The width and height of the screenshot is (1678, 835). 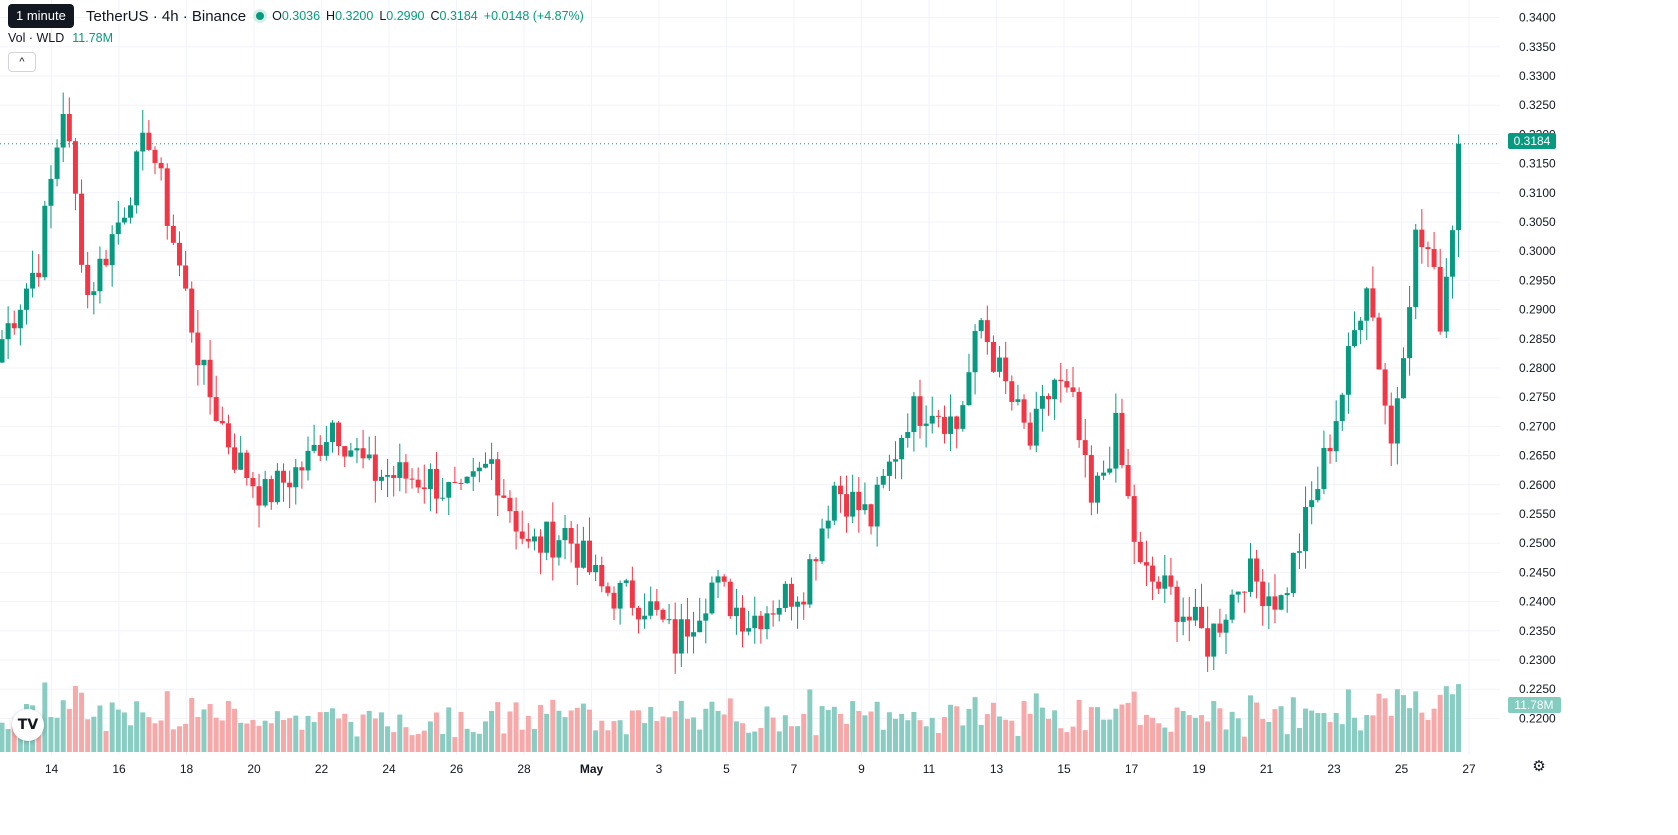 I want to click on volume-value: 11.78M, so click(x=93, y=38).